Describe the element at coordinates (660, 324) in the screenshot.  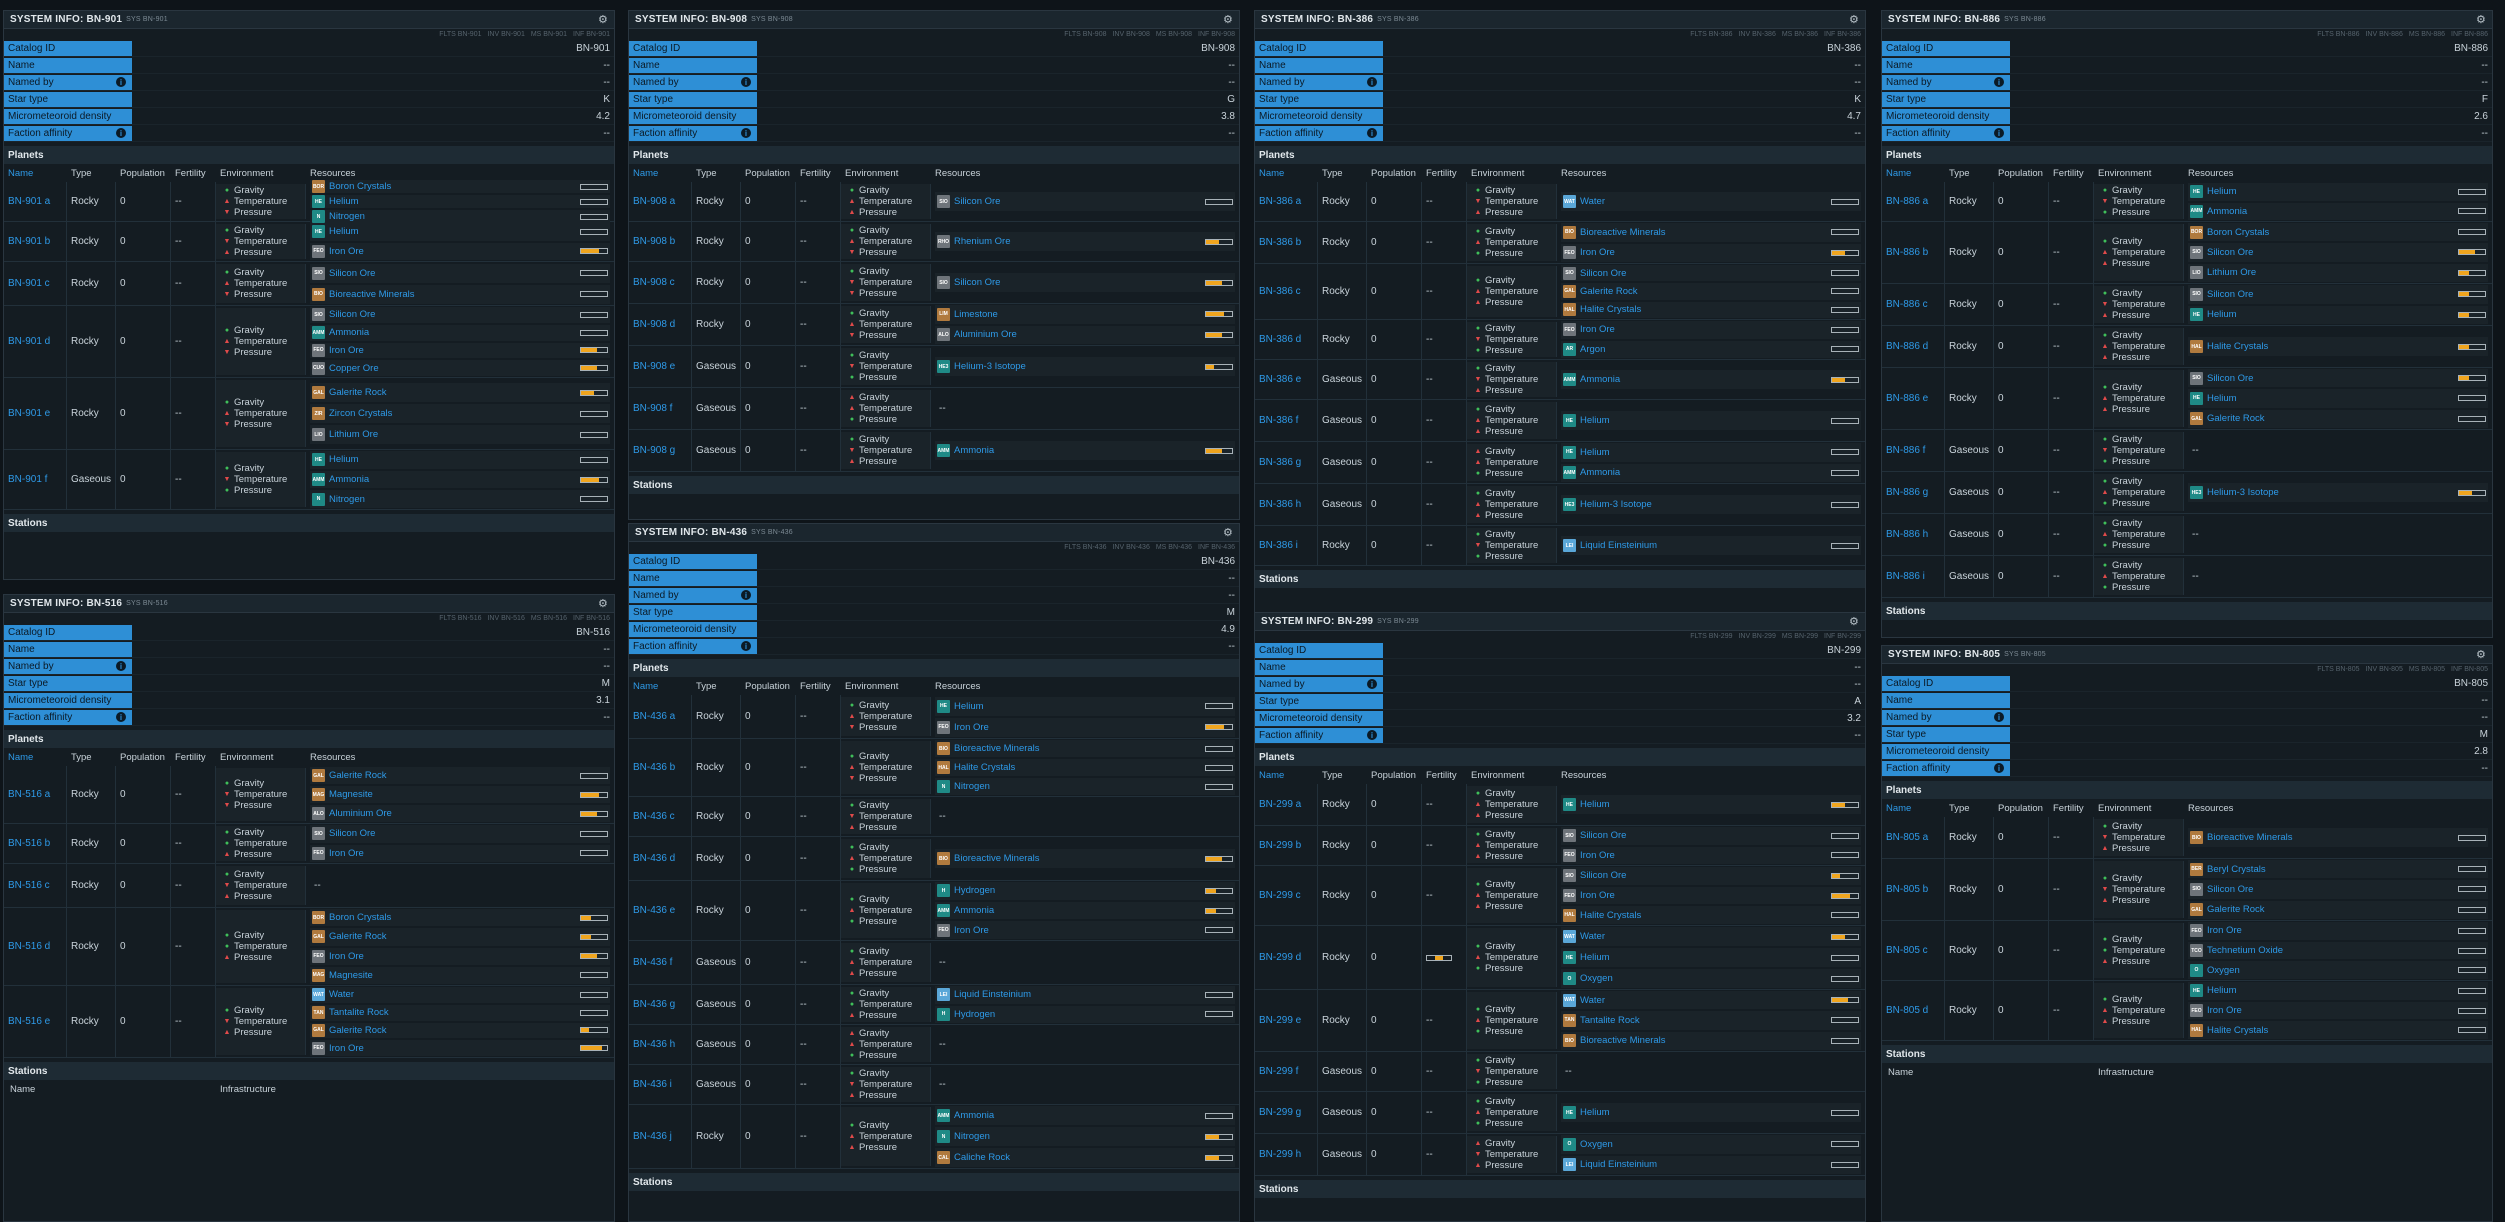
I see `planet-name-link: BN-908 d` at that location.